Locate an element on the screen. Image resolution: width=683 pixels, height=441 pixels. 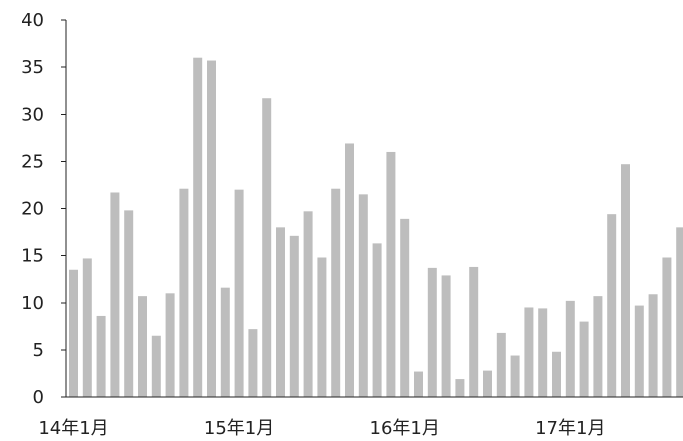
x-tick-label: 14年1月 is located at coordinates (73, 428).